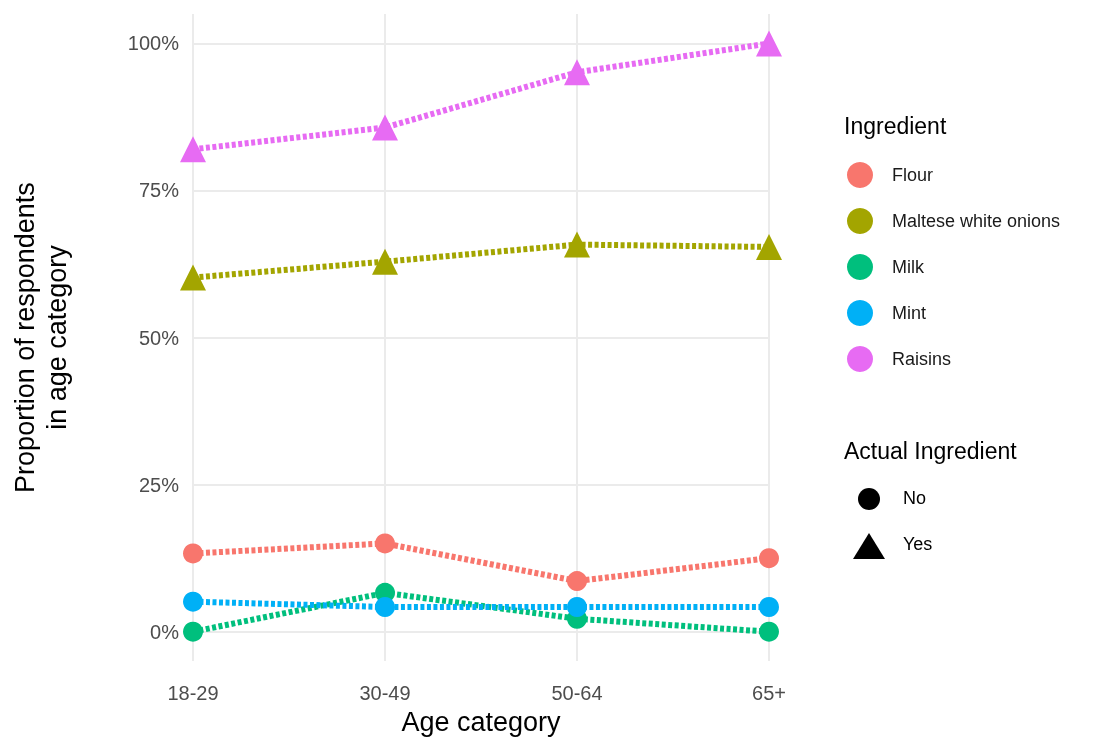 This screenshot has height=740, width=1105. I want to click on legend-label: Mint, so click(909, 313).